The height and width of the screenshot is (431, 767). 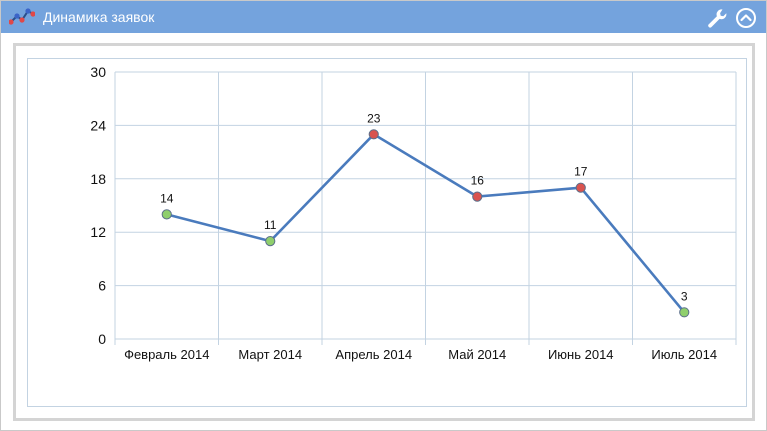 I want to click on y-tick-label: 6, so click(x=102, y=286).